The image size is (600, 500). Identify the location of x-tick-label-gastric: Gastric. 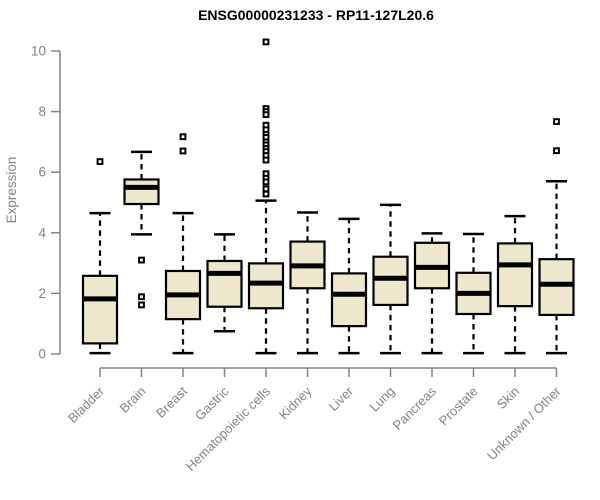
(212, 403).